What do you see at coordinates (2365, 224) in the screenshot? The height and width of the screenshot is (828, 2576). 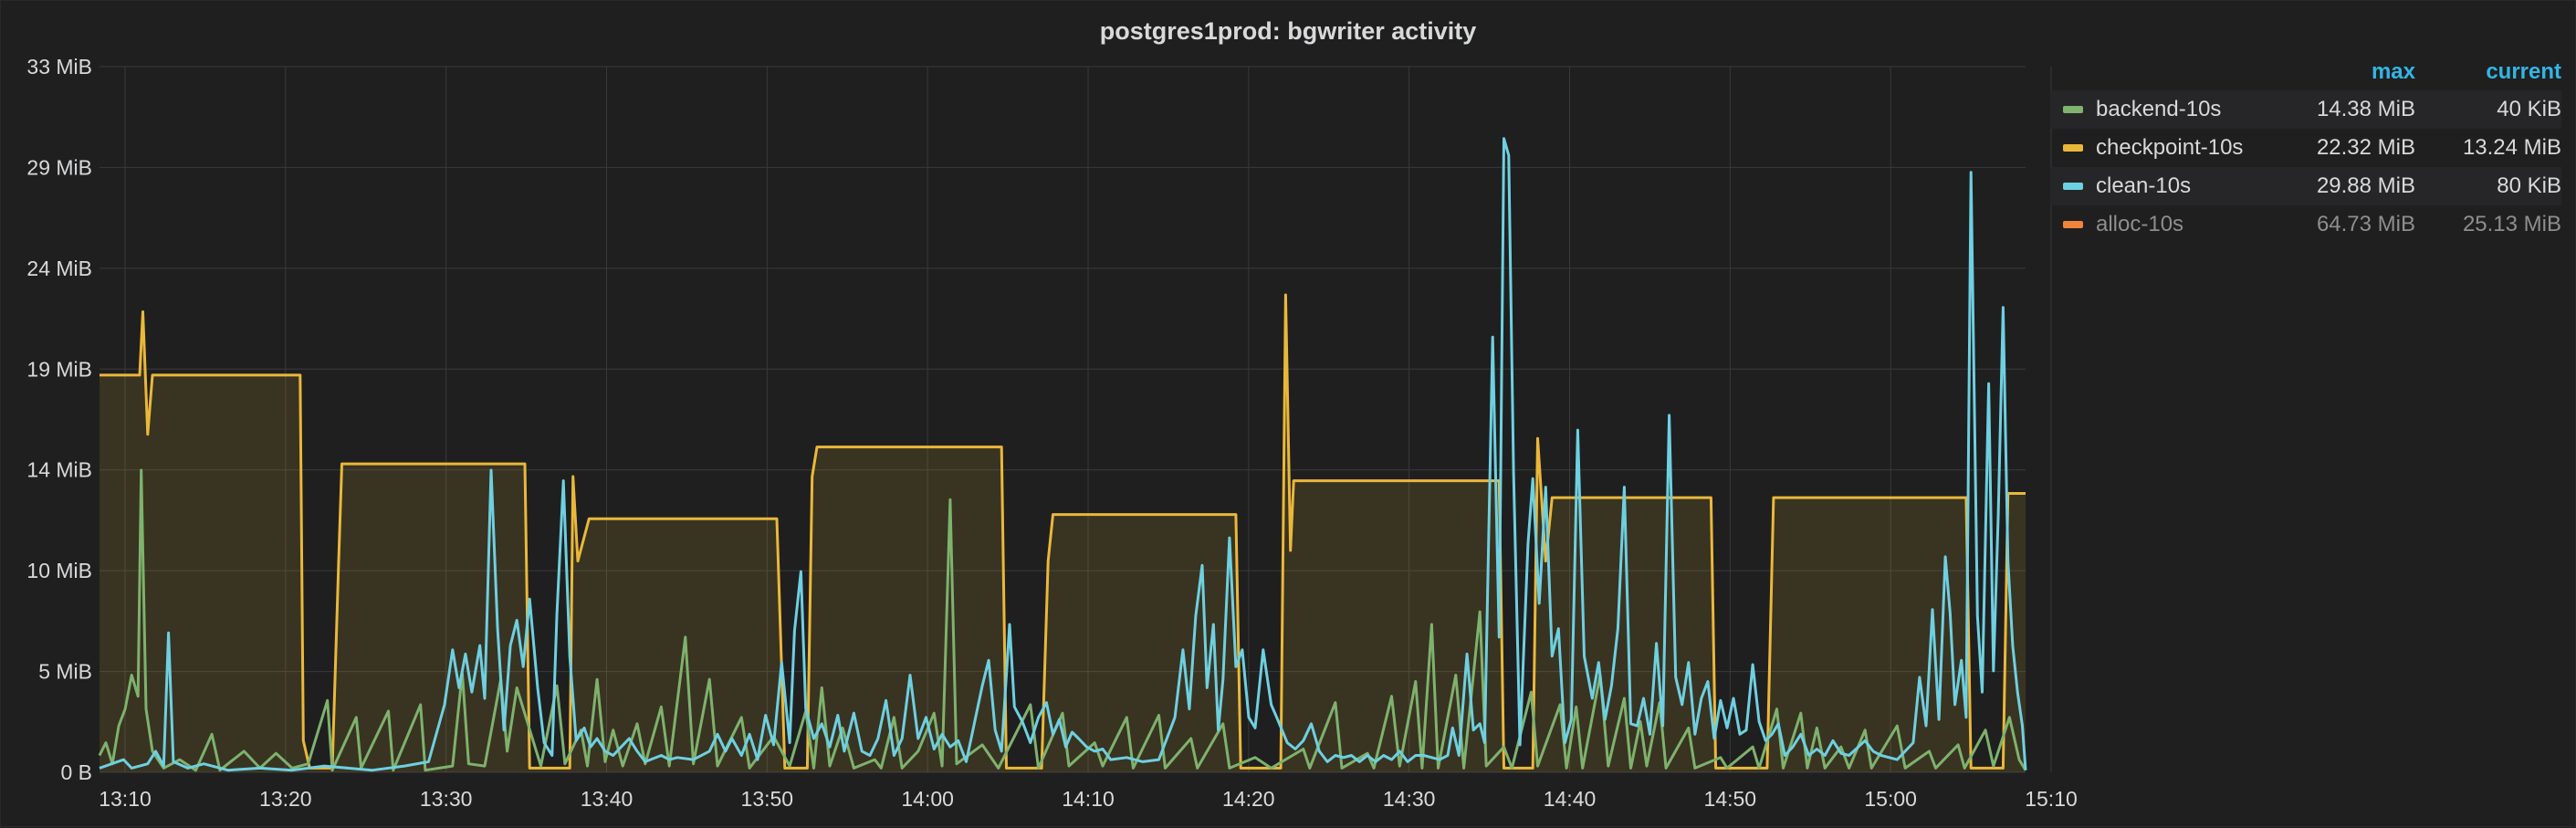 I see `legend-item-max: 64.73 MiB` at bounding box center [2365, 224].